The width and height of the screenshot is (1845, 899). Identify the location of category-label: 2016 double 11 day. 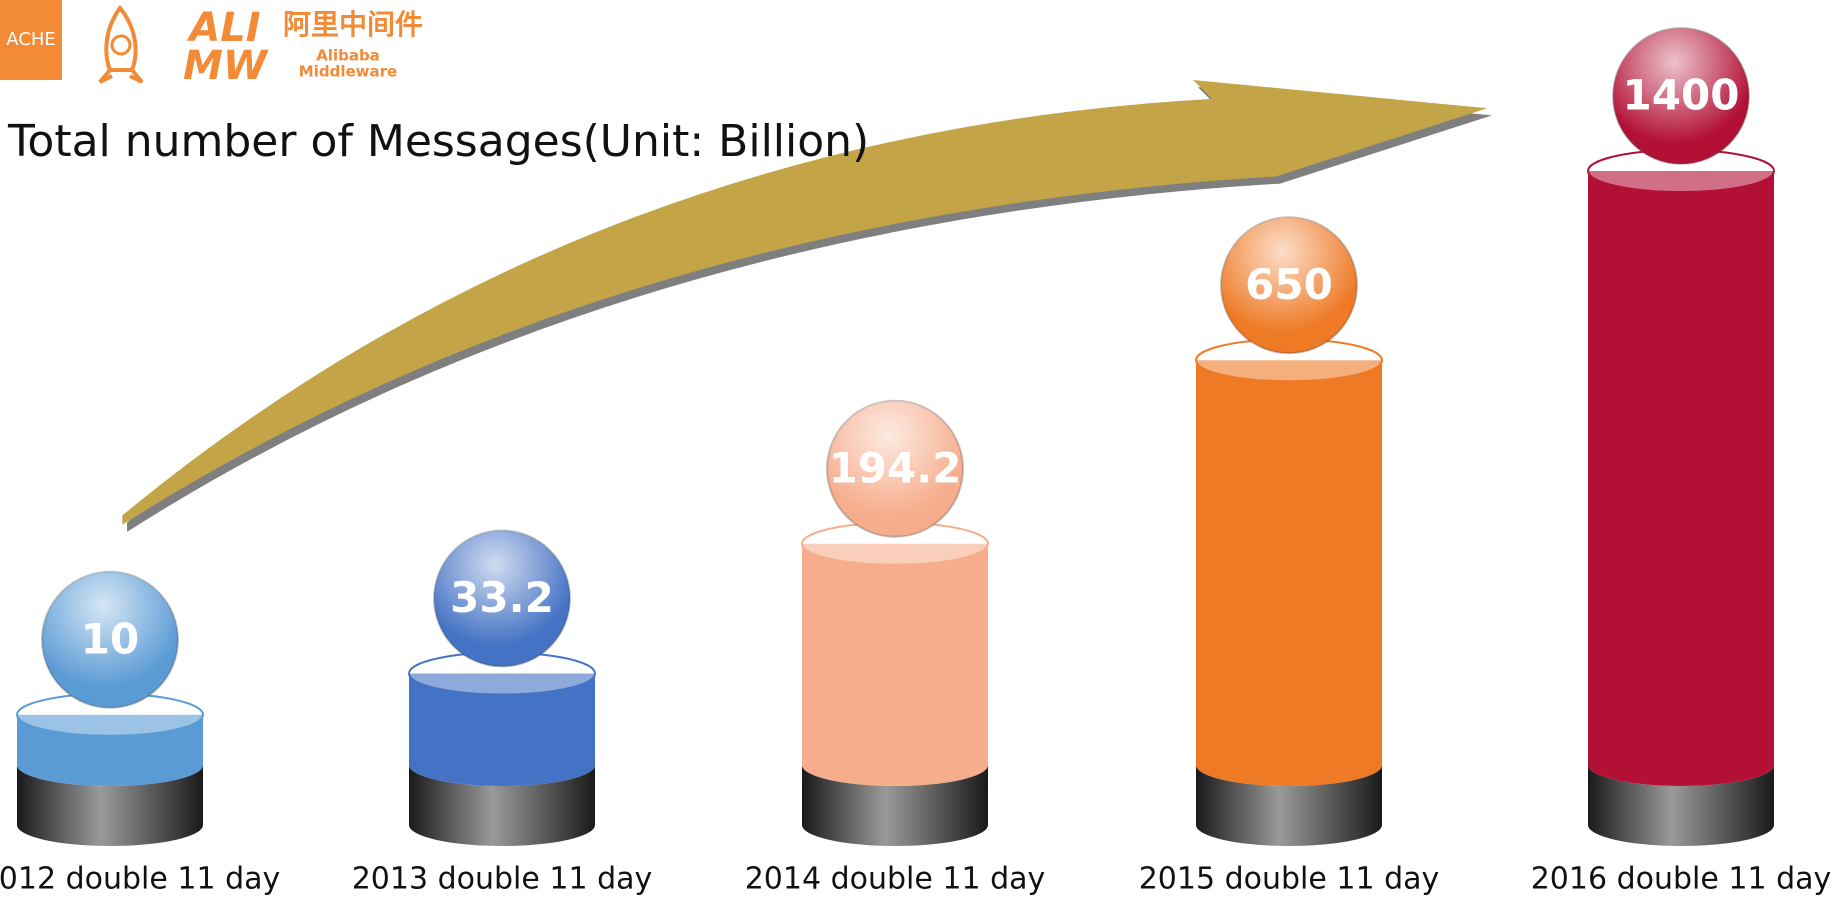
(1681, 879).